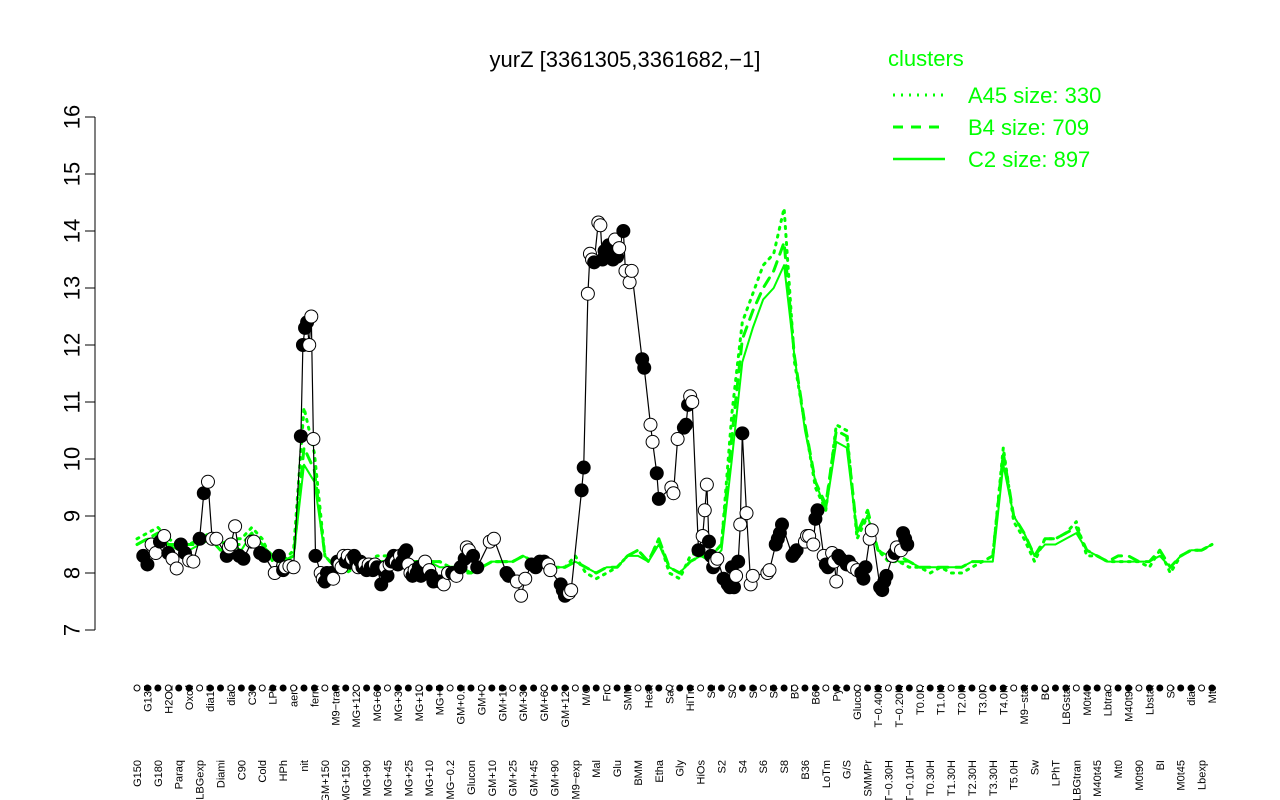  I want to click on x-tick-label: MG+60, so click(378, 703).